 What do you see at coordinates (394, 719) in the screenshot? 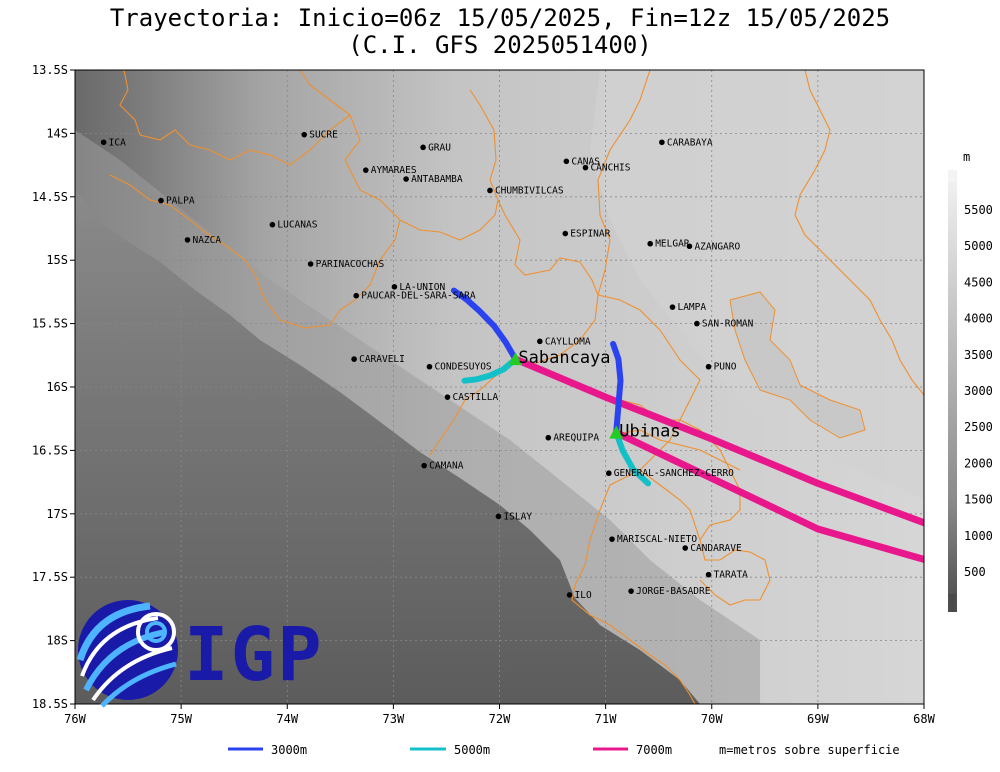
I see `x-tick-label: 73W` at bounding box center [394, 719].